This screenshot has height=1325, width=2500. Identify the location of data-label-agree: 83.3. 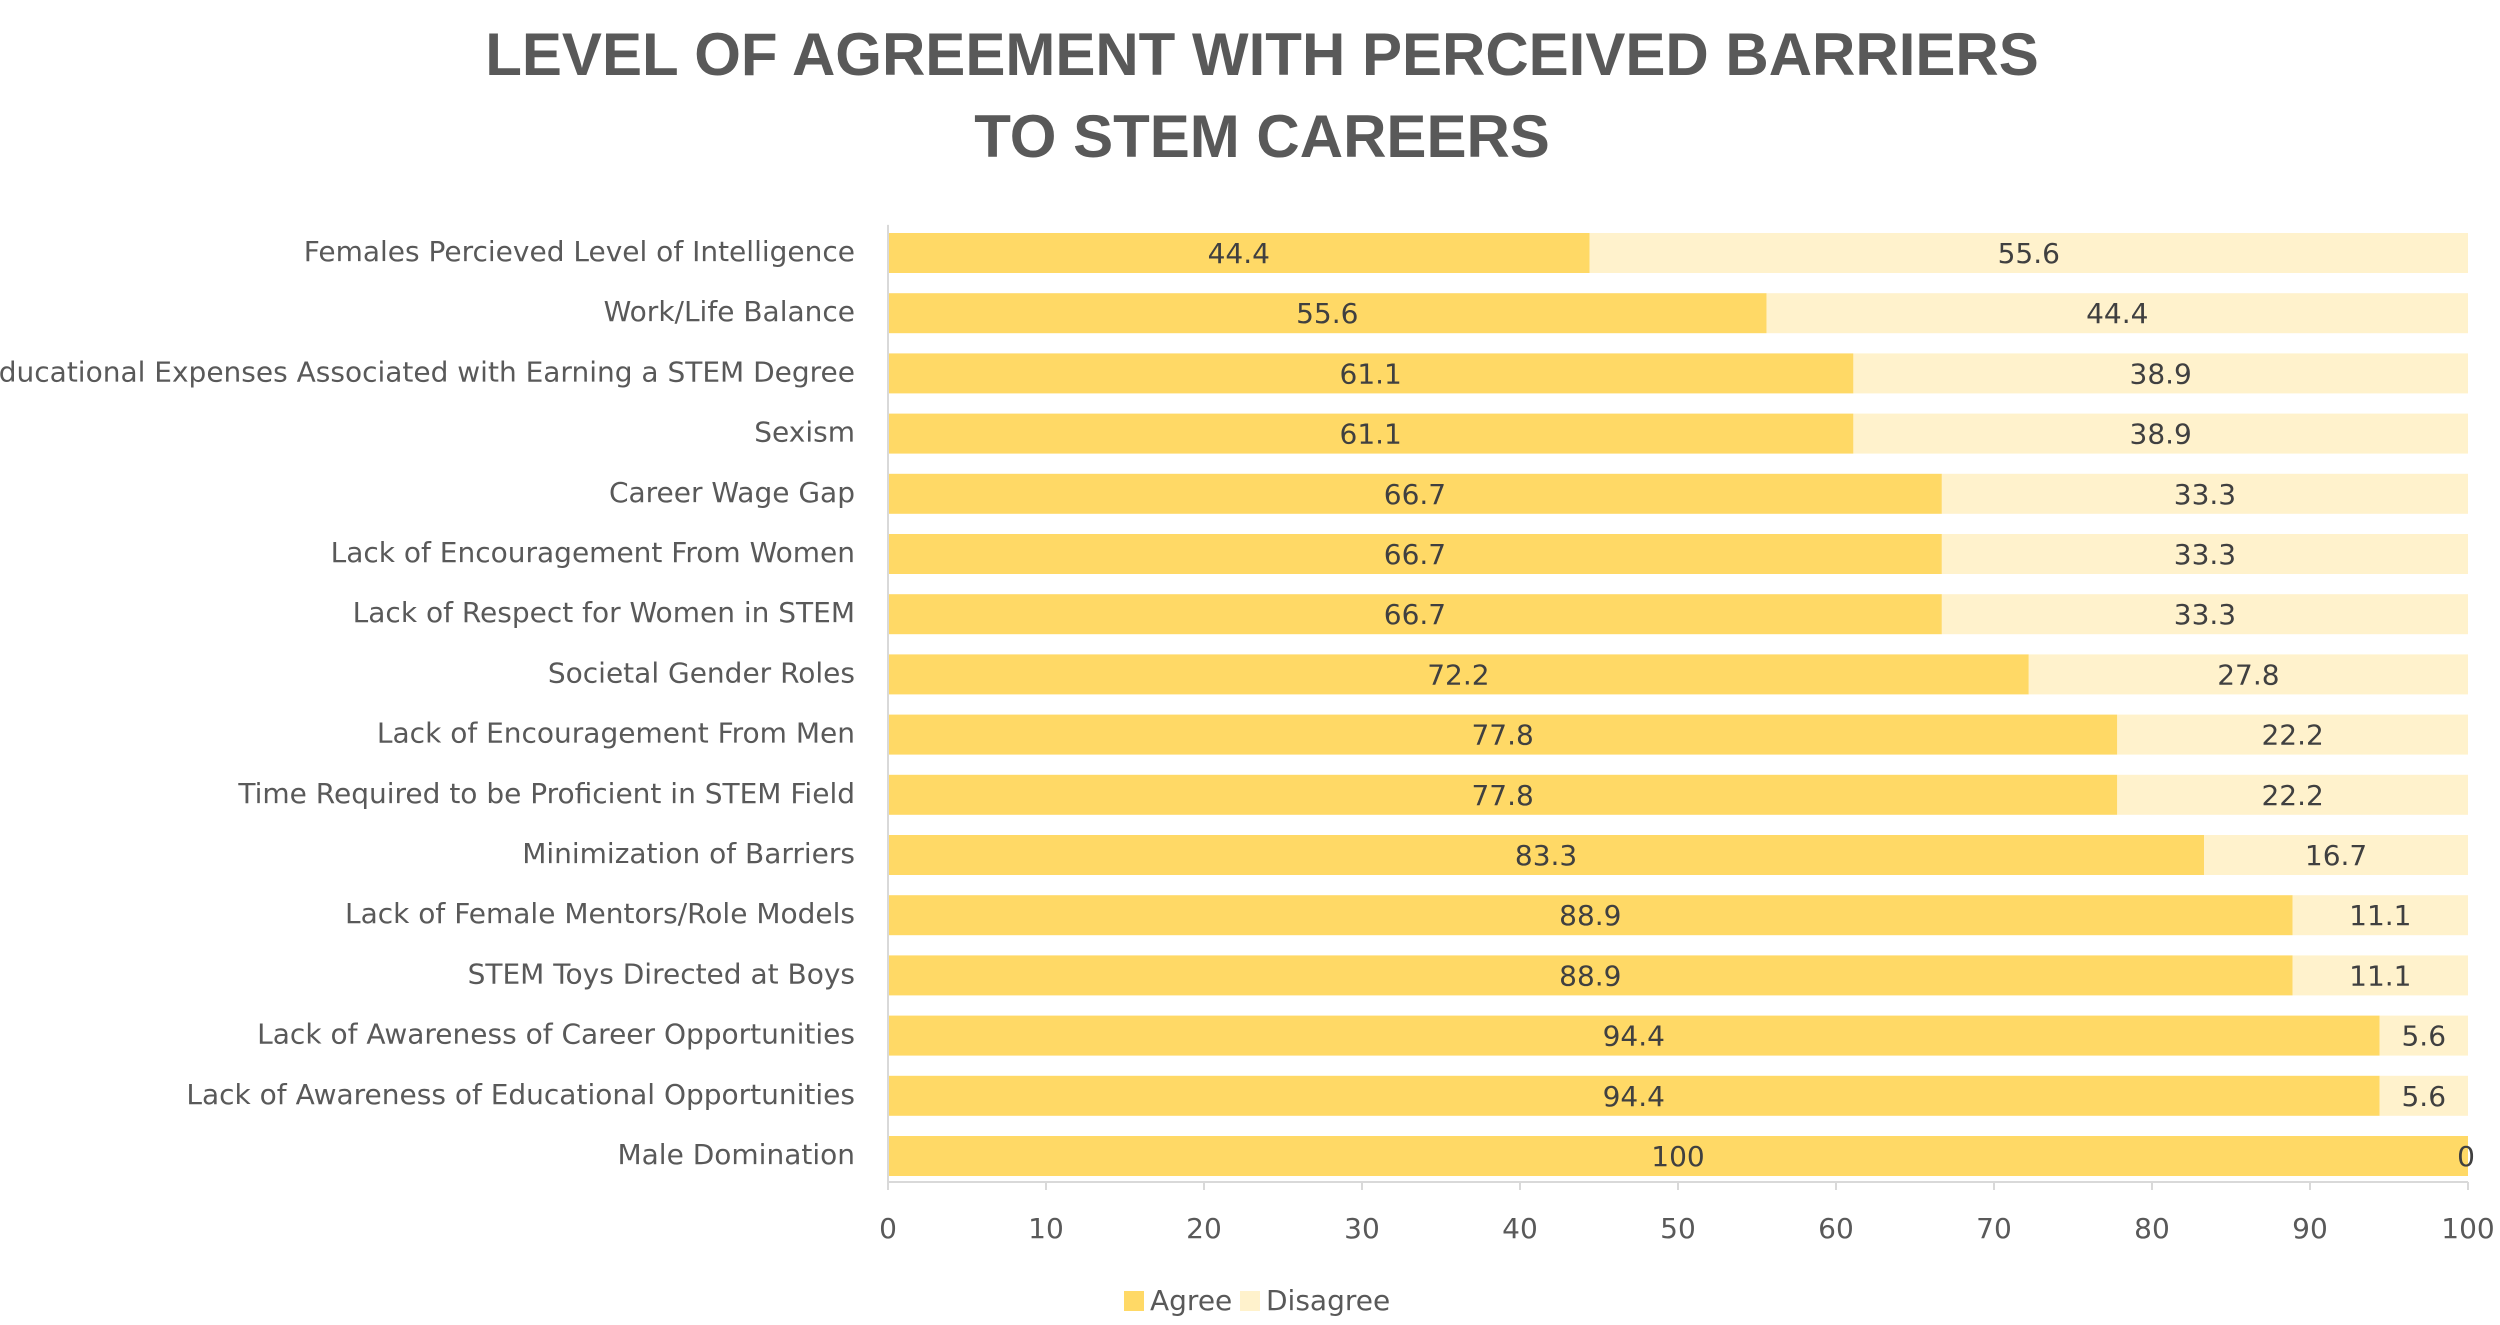
(1546, 855).